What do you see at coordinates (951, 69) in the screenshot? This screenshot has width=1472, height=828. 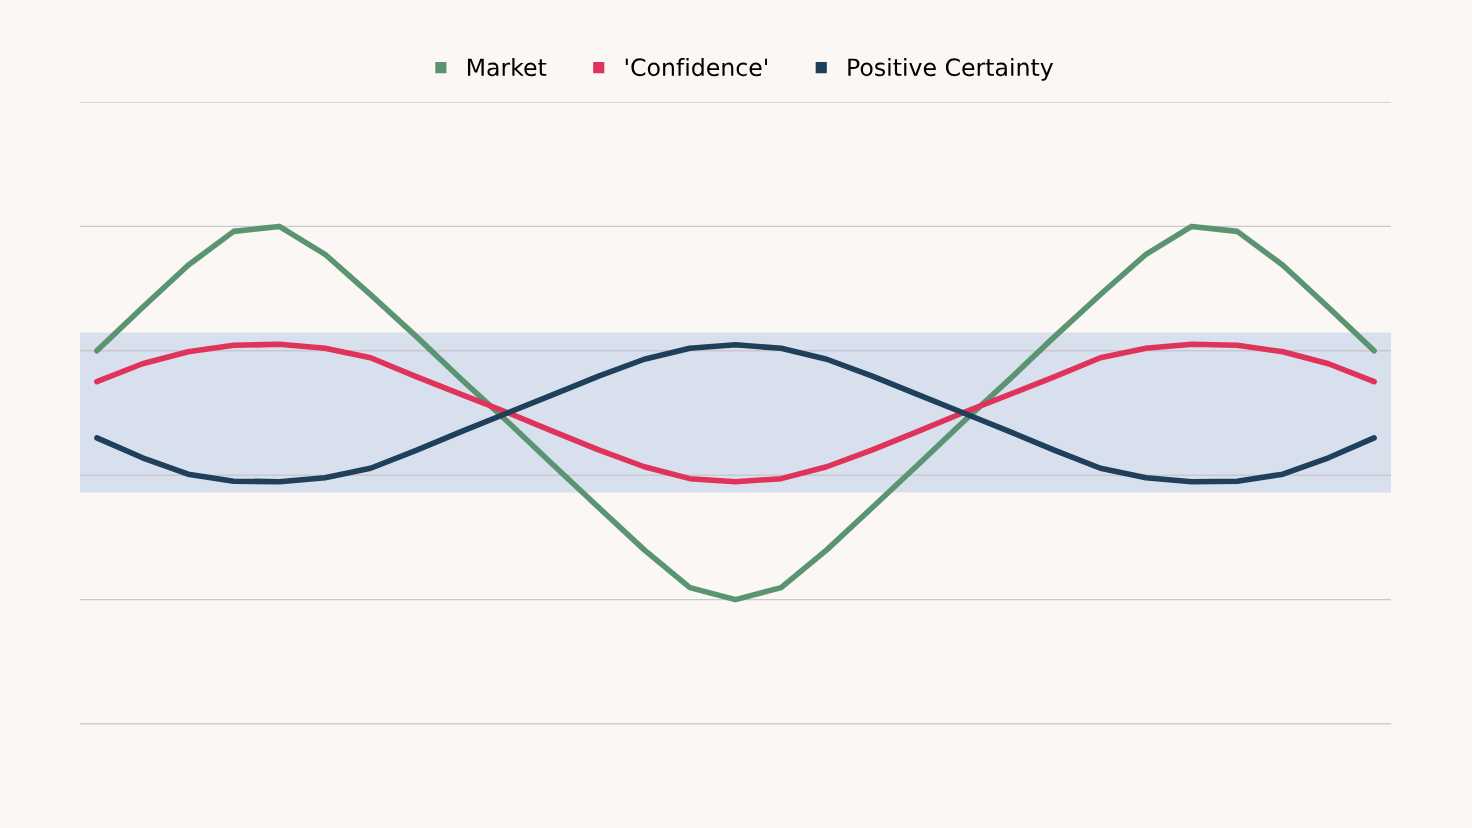 I see `legend-label: Positive Certainty` at bounding box center [951, 69].